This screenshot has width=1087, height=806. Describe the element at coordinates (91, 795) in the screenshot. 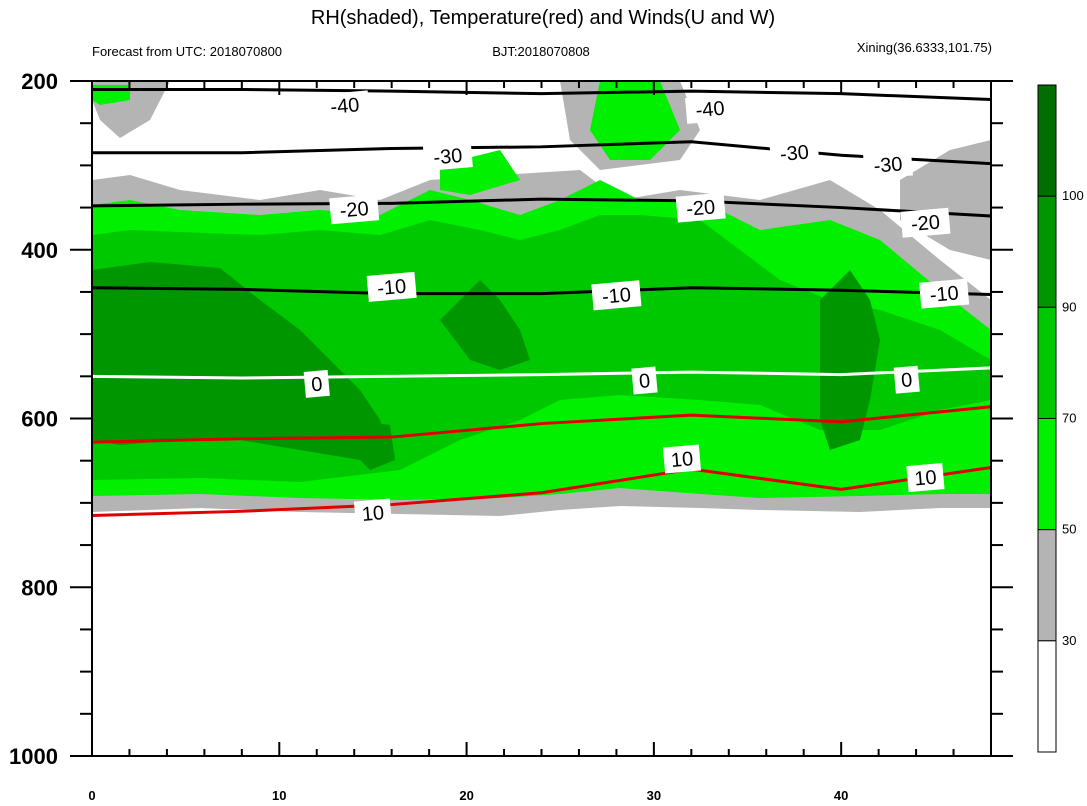

I see `x-tick-label: 0` at that location.